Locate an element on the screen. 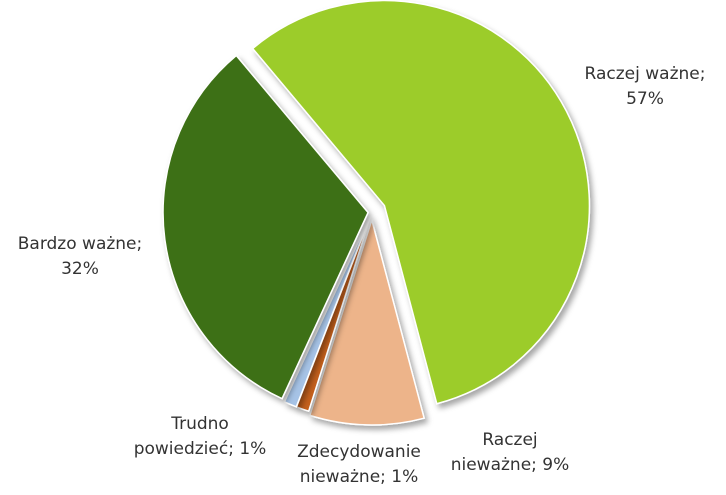 Image resolution: width=726 pixels, height=495 pixels. data-label: Zdecydowanie nieważne; 1% is located at coordinates (359, 464).